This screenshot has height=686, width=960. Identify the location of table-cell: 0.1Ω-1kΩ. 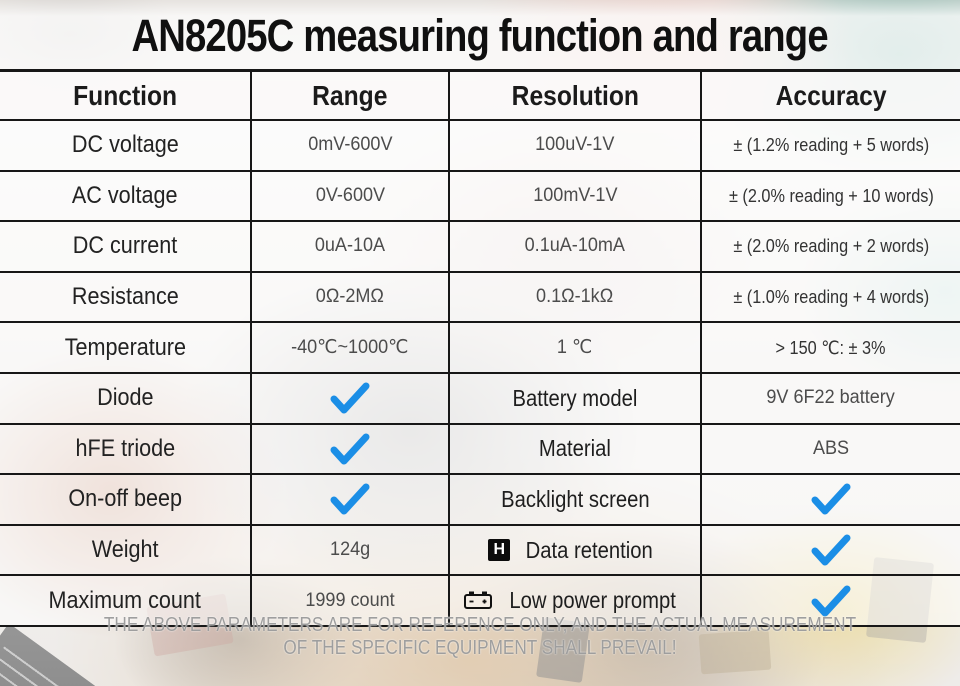
(574, 297).